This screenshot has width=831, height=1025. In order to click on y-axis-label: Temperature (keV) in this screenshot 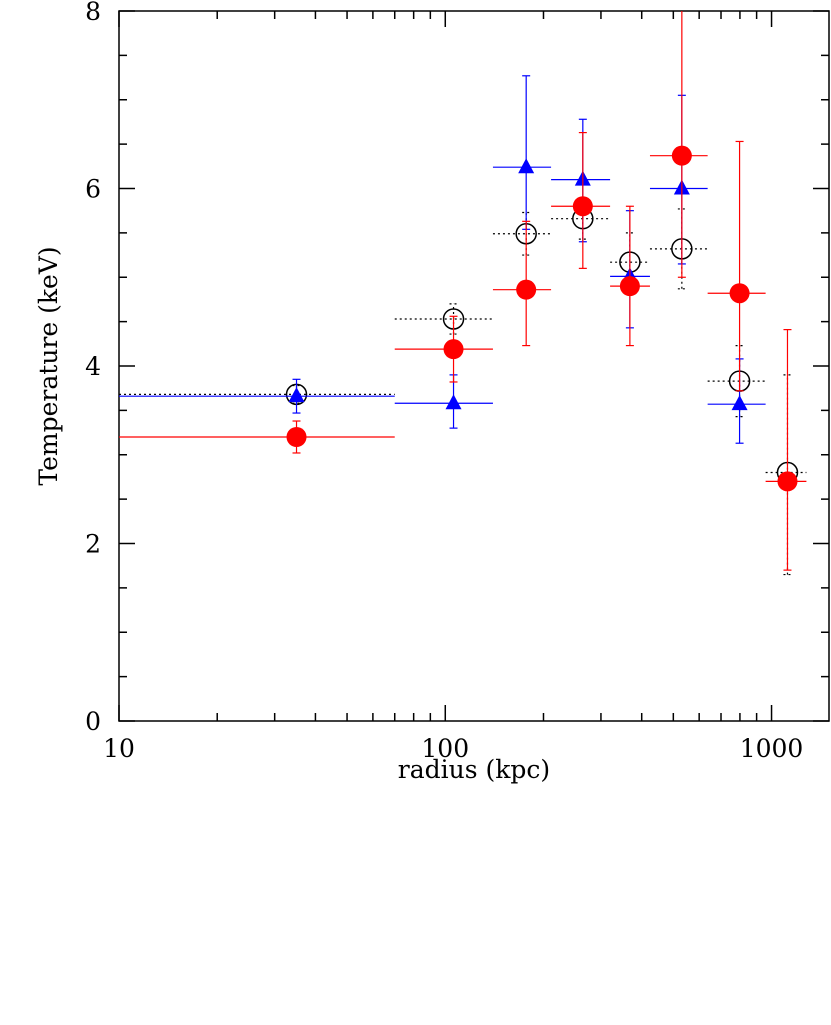, I will do `click(48, 365)`.